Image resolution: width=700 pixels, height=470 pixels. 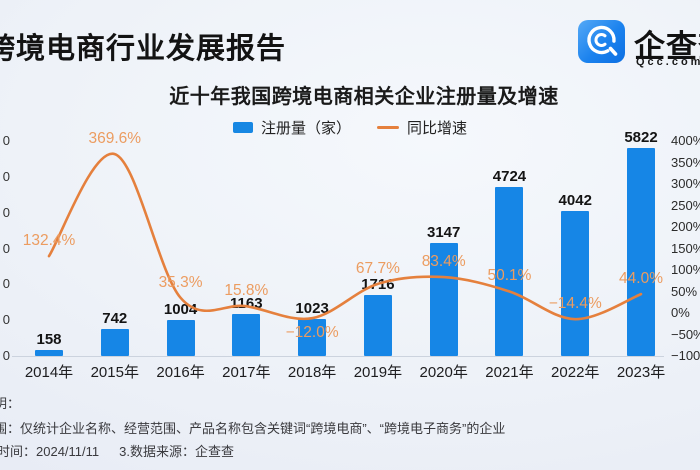 What do you see at coordinates (115, 319) in the screenshot?
I see `bar-value-2015年: 742` at bounding box center [115, 319].